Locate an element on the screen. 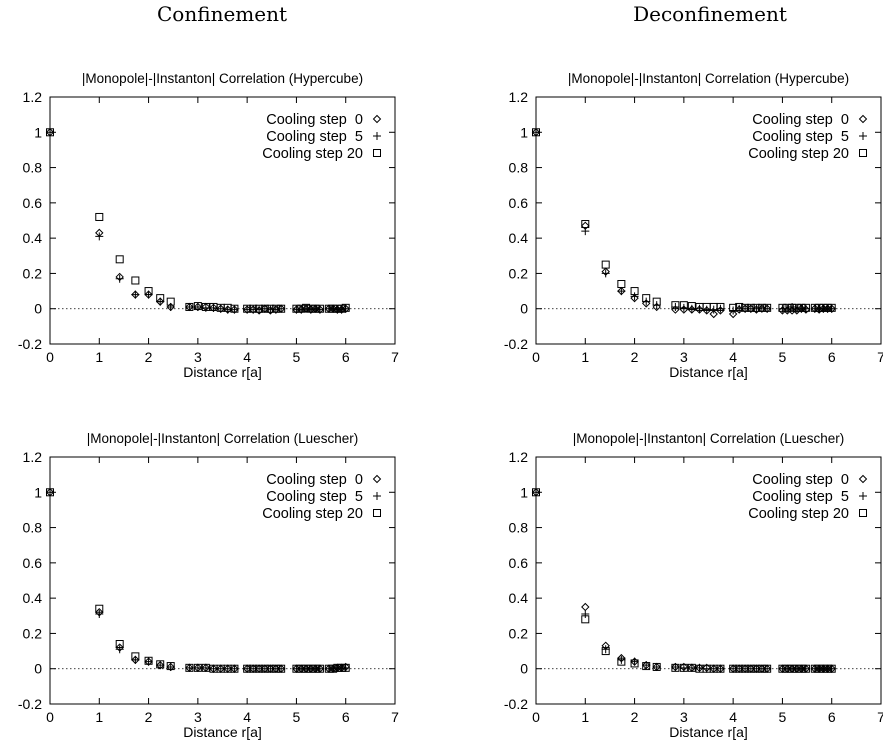 The image size is (883, 752). y-tick-label: 0.4 is located at coordinates (33, 238).